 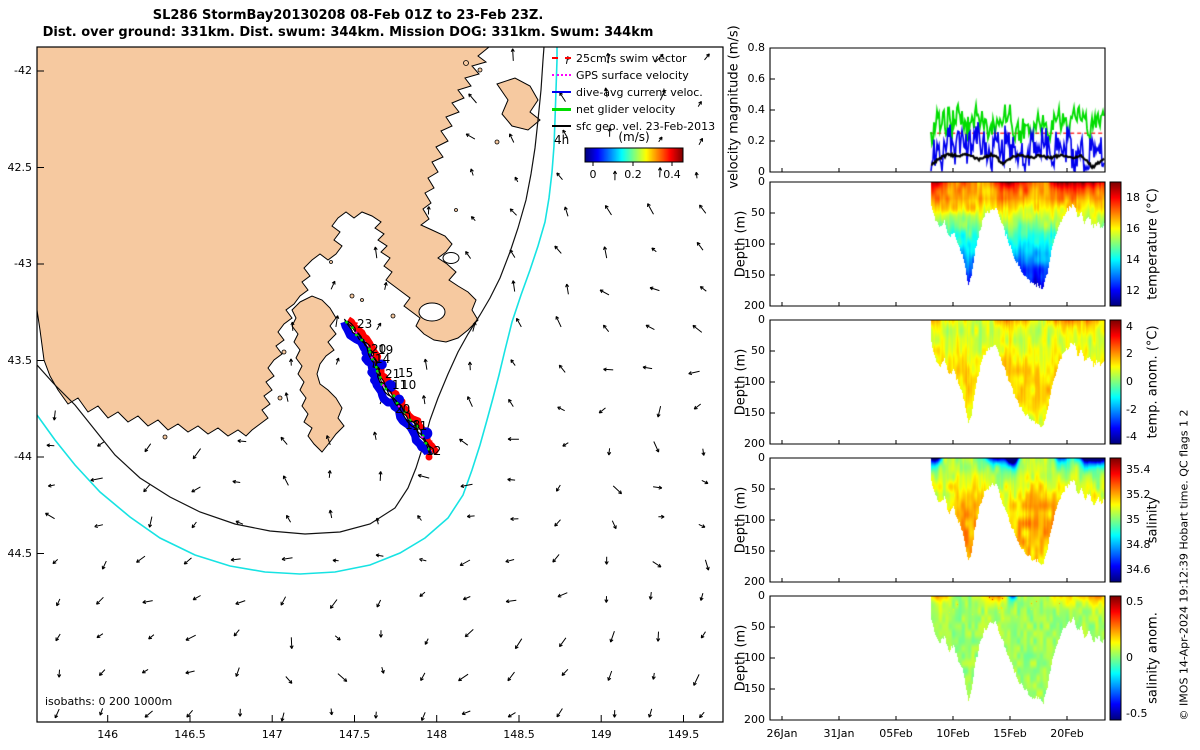 What do you see at coordinates (634, 155) in the screenshot?
I see `map-velocity-colorbar` at bounding box center [634, 155].